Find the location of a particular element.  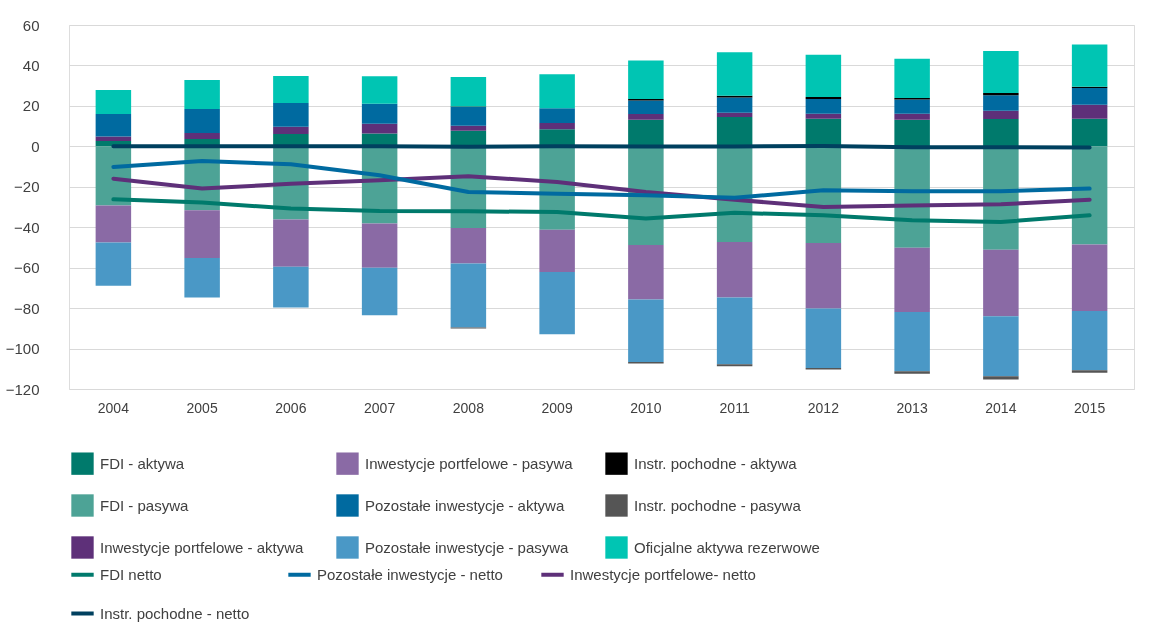

x-tick-label: 2008 is located at coordinates (468, 407).